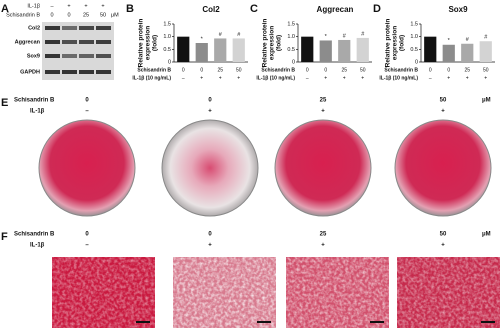  Describe the element at coordinates (467, 70) in the screenshot. I see `x-row-value: 25` at that location.